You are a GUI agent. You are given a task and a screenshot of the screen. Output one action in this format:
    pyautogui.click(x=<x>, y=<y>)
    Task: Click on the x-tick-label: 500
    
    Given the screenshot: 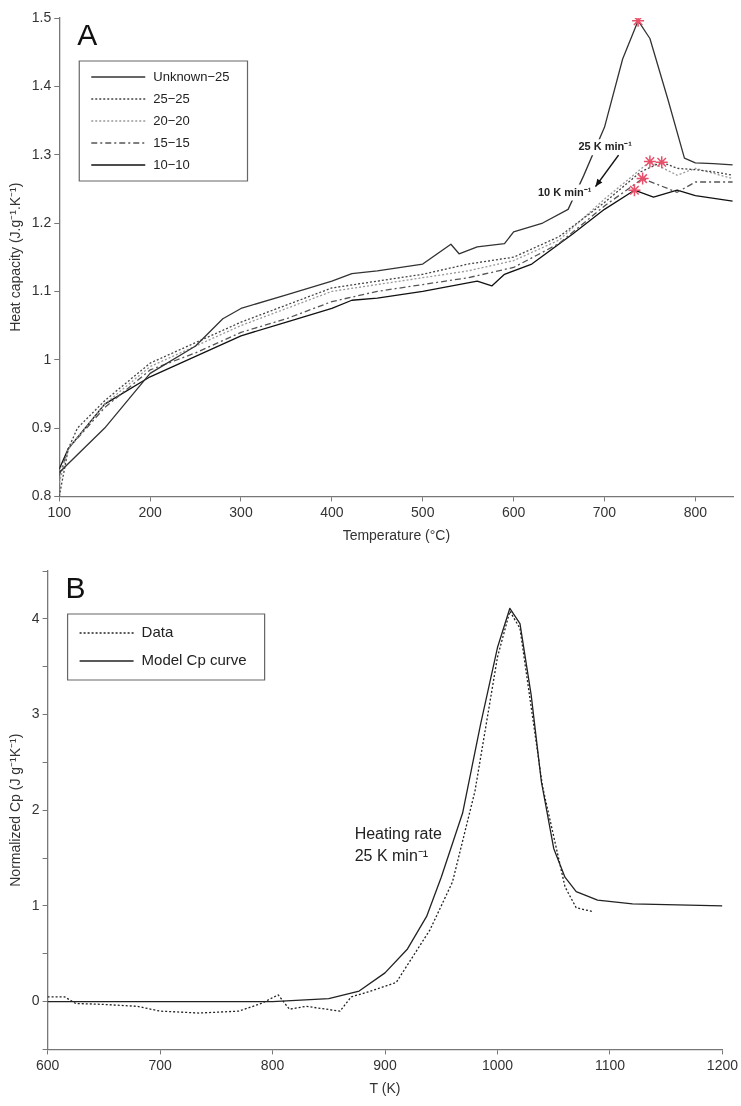 What is the action you would take?
    pyautogui.click(x=423, y=511)
    